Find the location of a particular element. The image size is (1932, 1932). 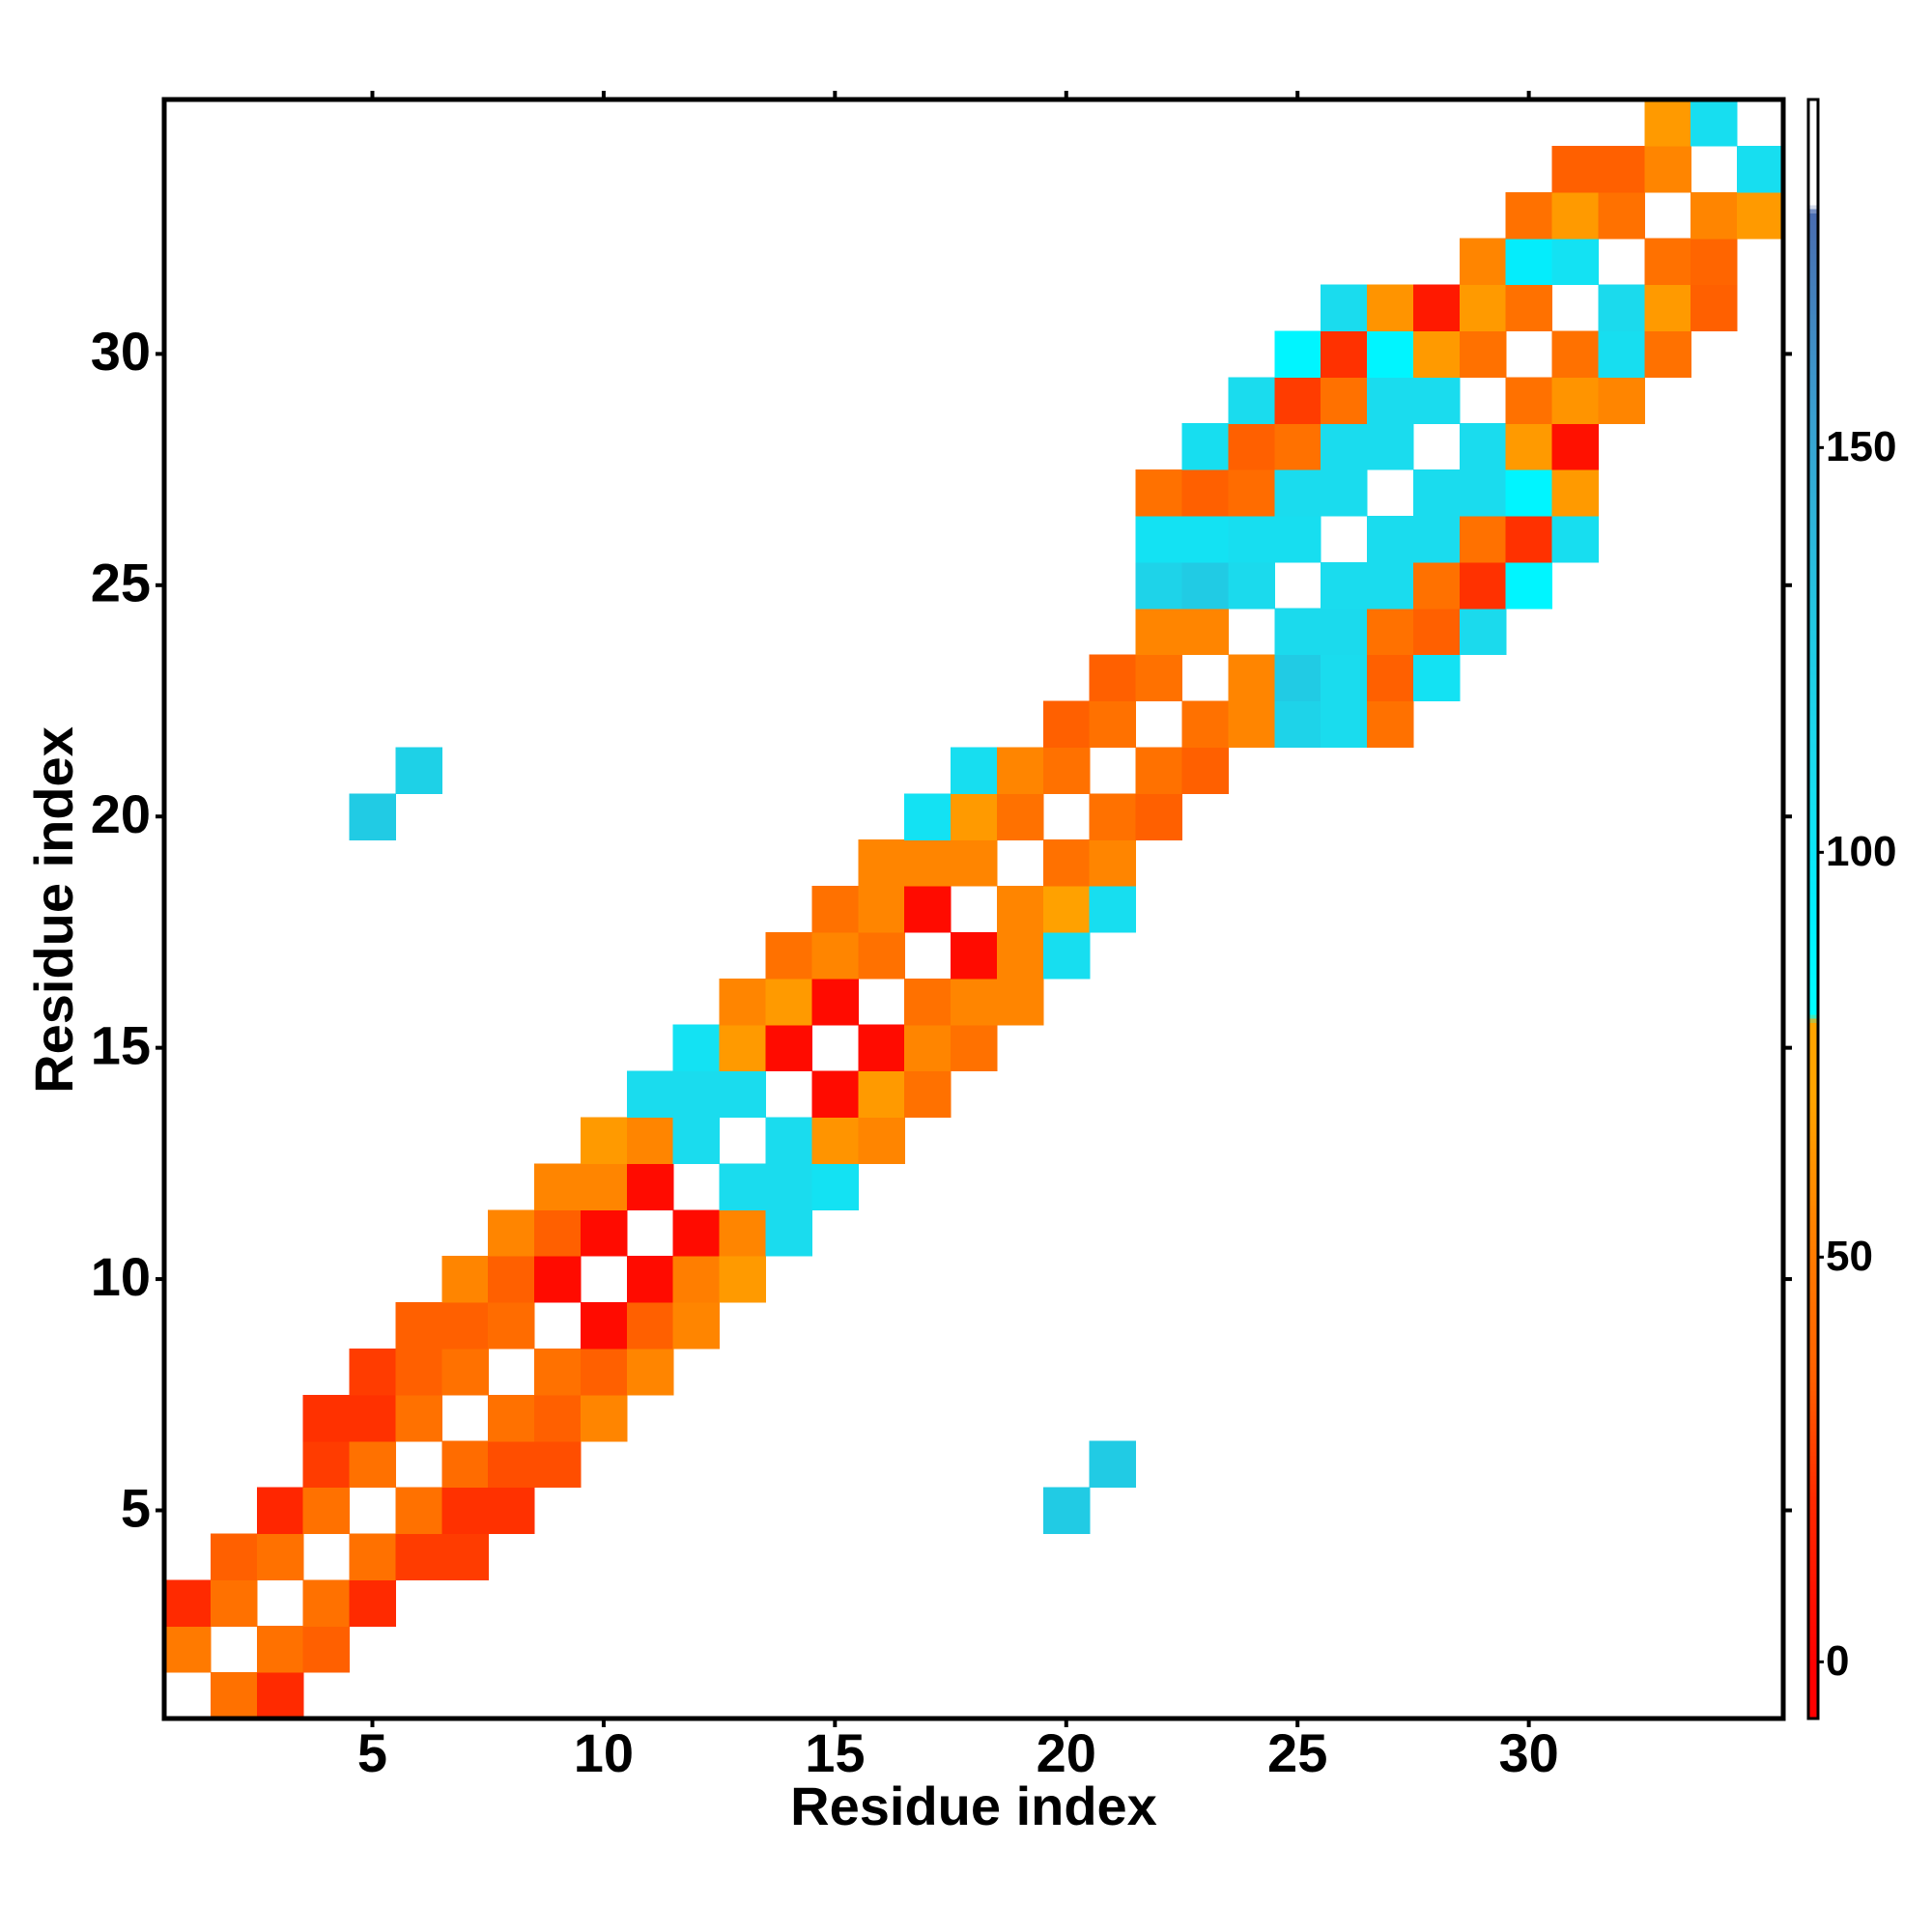

colorbar-tick-label: 100 is located at coordinates (1861, 851).